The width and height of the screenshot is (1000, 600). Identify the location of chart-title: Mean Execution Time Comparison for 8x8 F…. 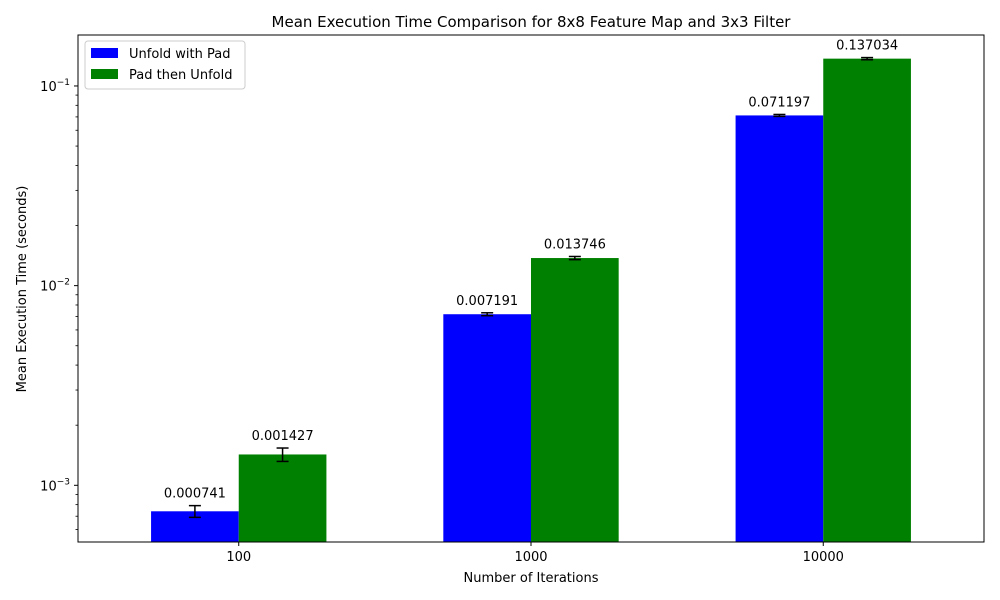
(532, 22).